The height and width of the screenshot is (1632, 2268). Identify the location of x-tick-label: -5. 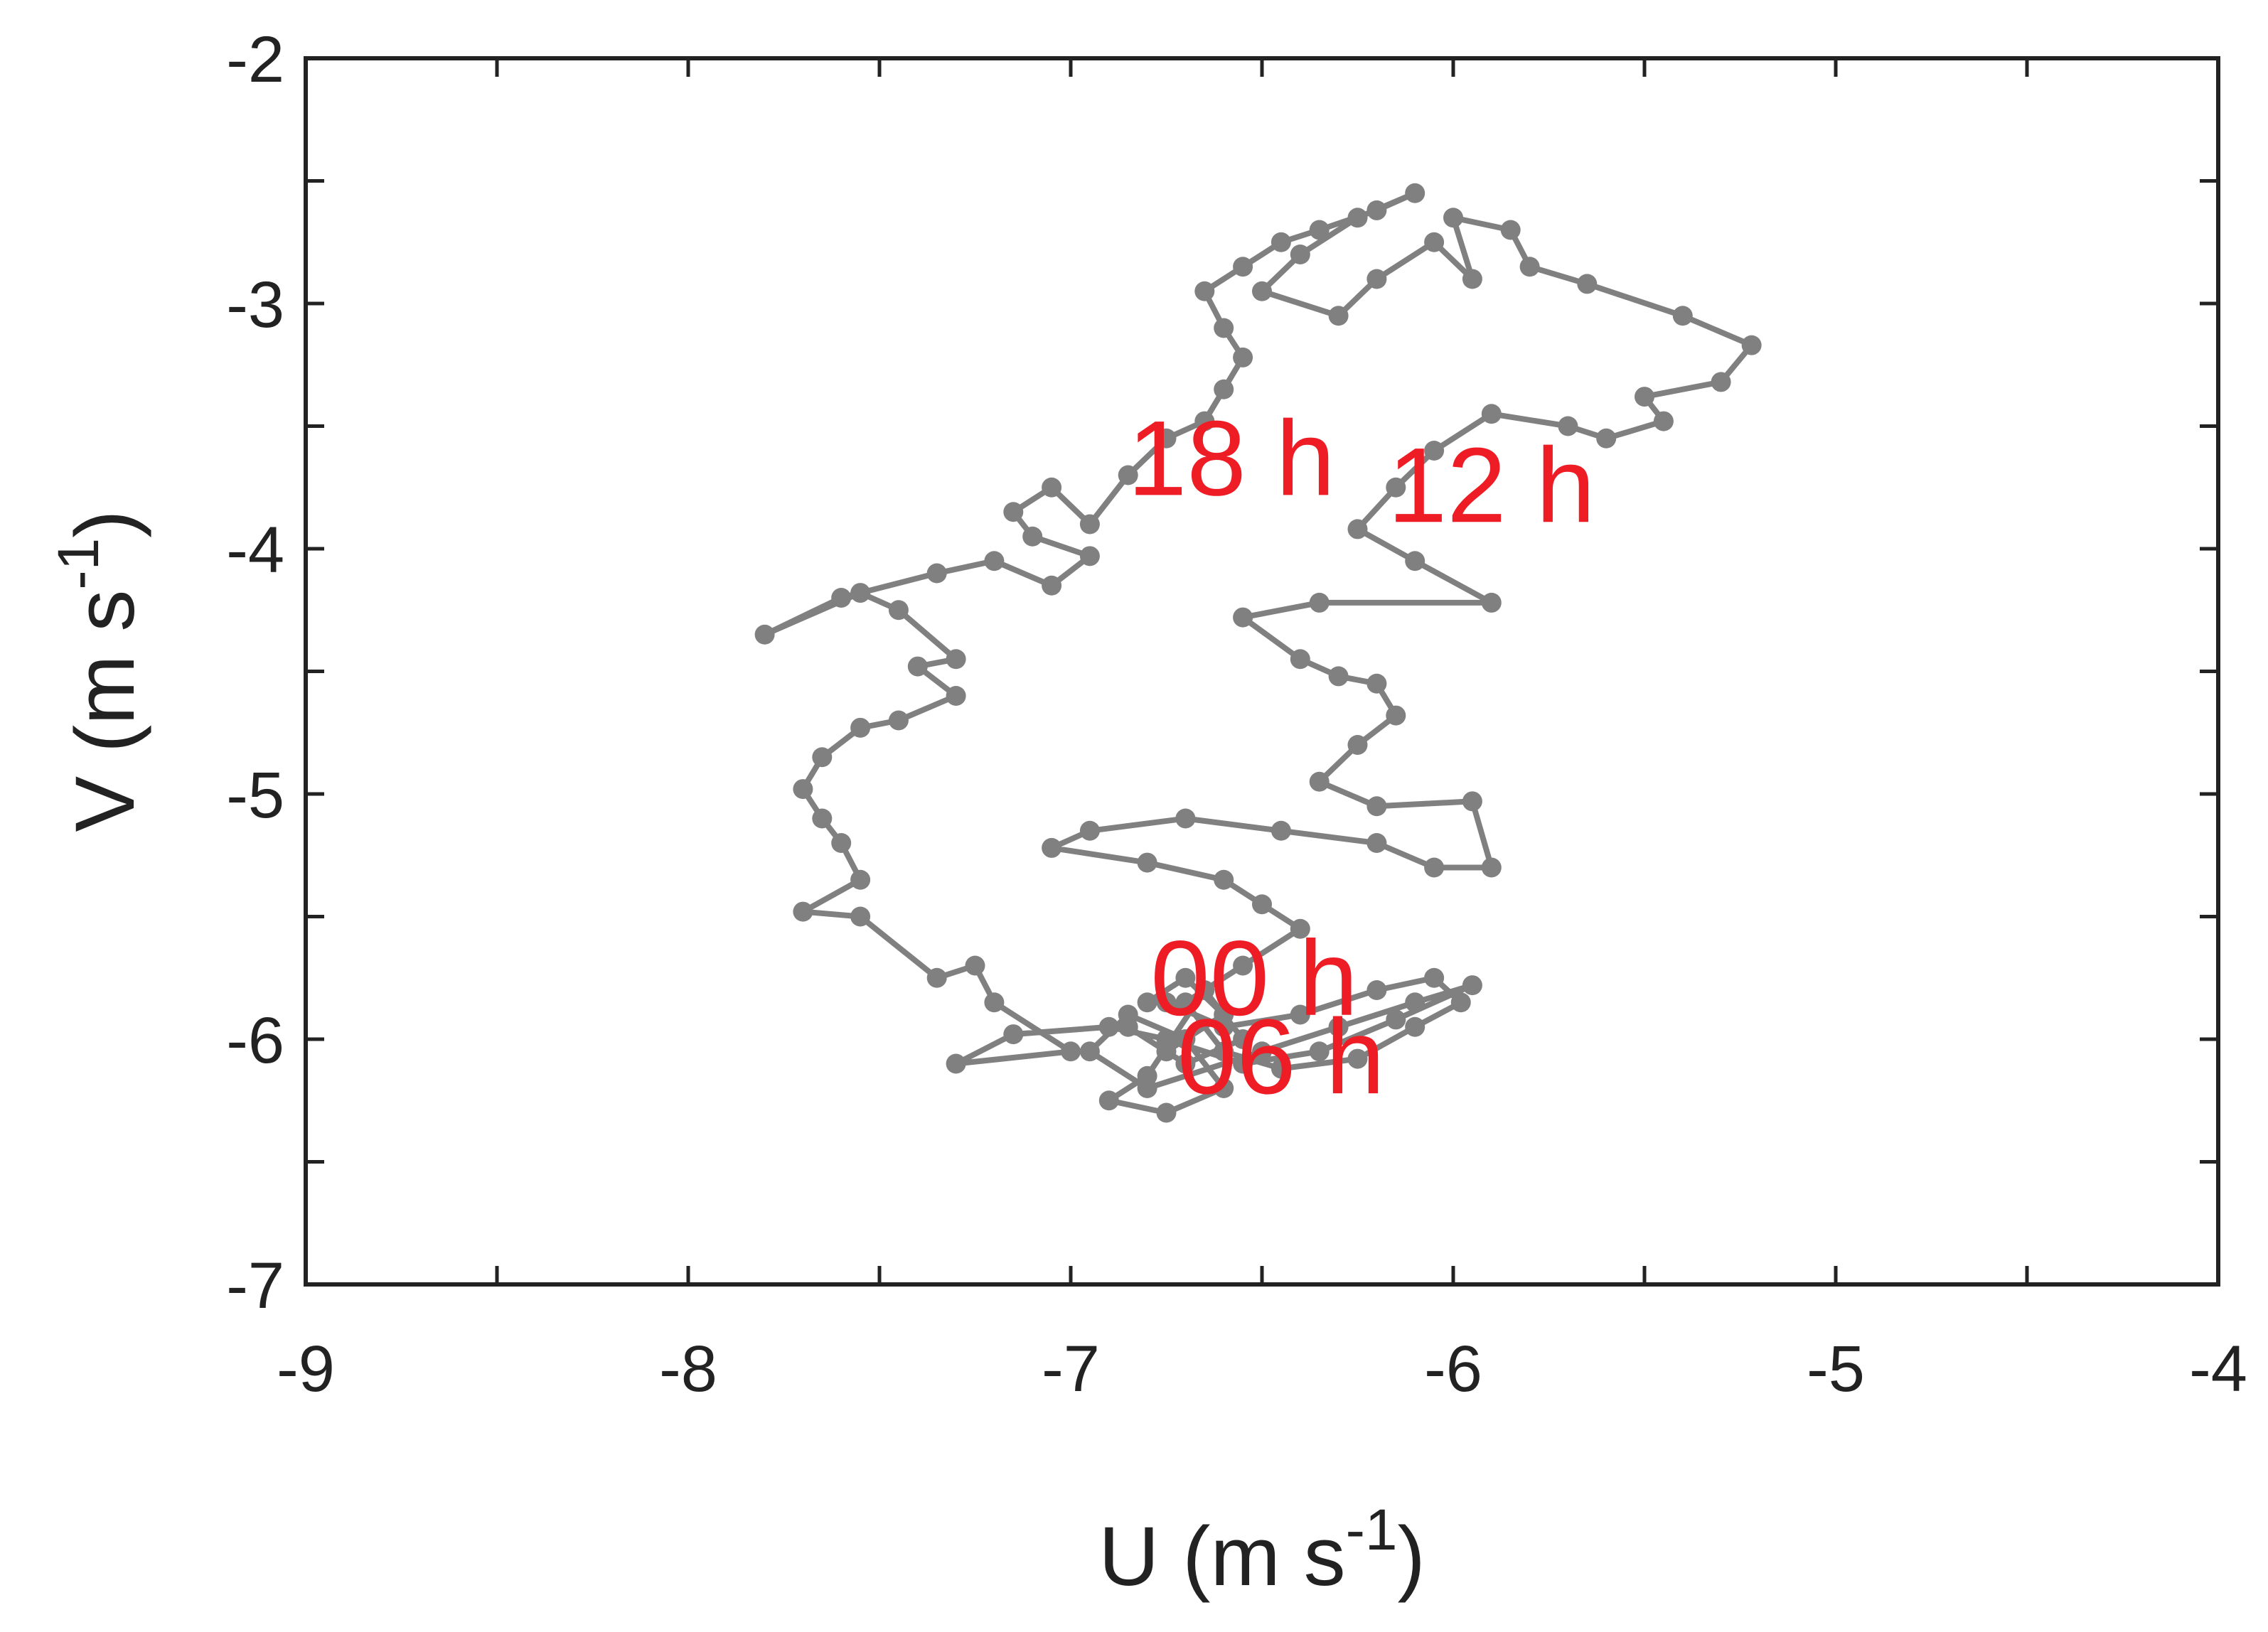
(1836, 1369).